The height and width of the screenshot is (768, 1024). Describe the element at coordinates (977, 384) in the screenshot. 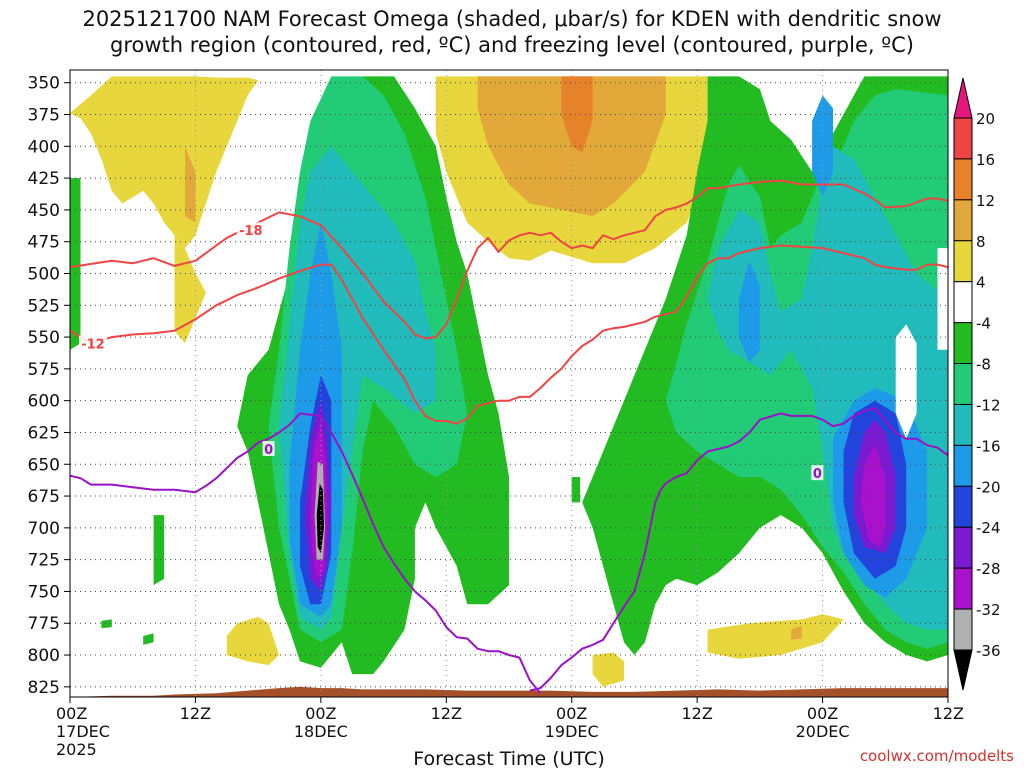

I see `colorbar: 20 16 12 8 4 -4 -8 -12 -16 -20 -24 -28 -32 -36` at that location.